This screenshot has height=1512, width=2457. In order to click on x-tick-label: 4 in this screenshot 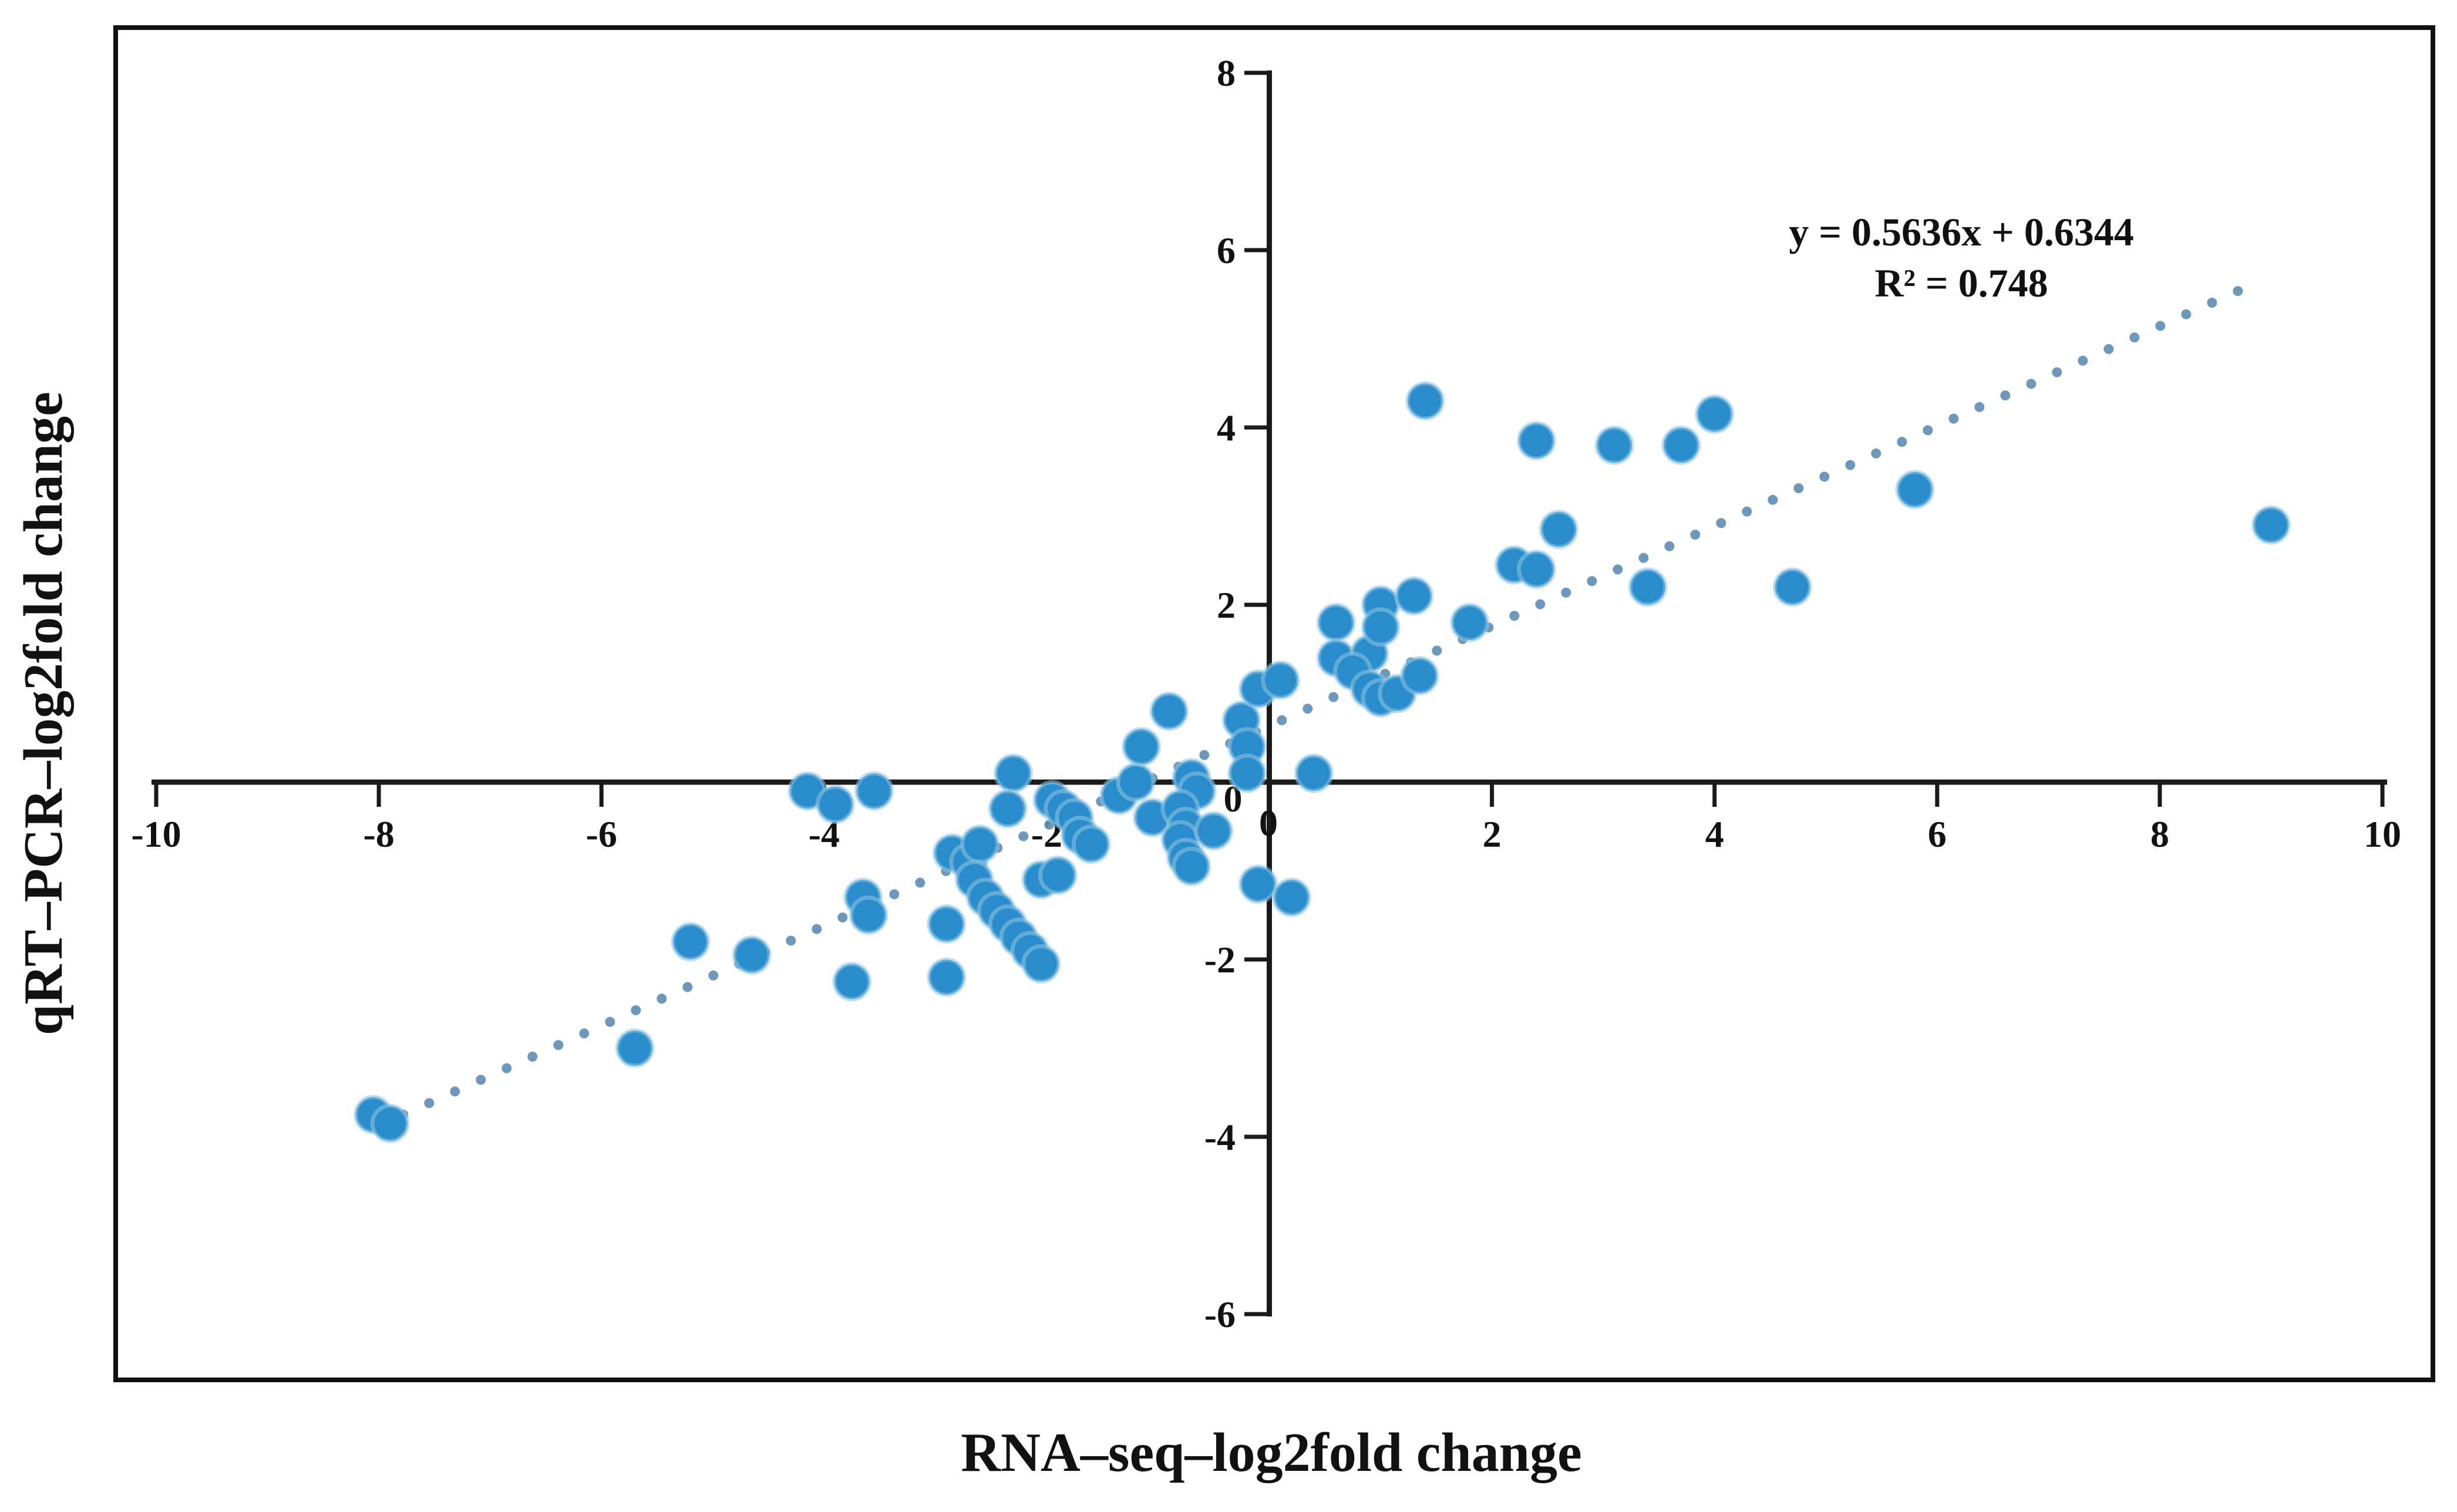, I will do `click(1715, 834)`.